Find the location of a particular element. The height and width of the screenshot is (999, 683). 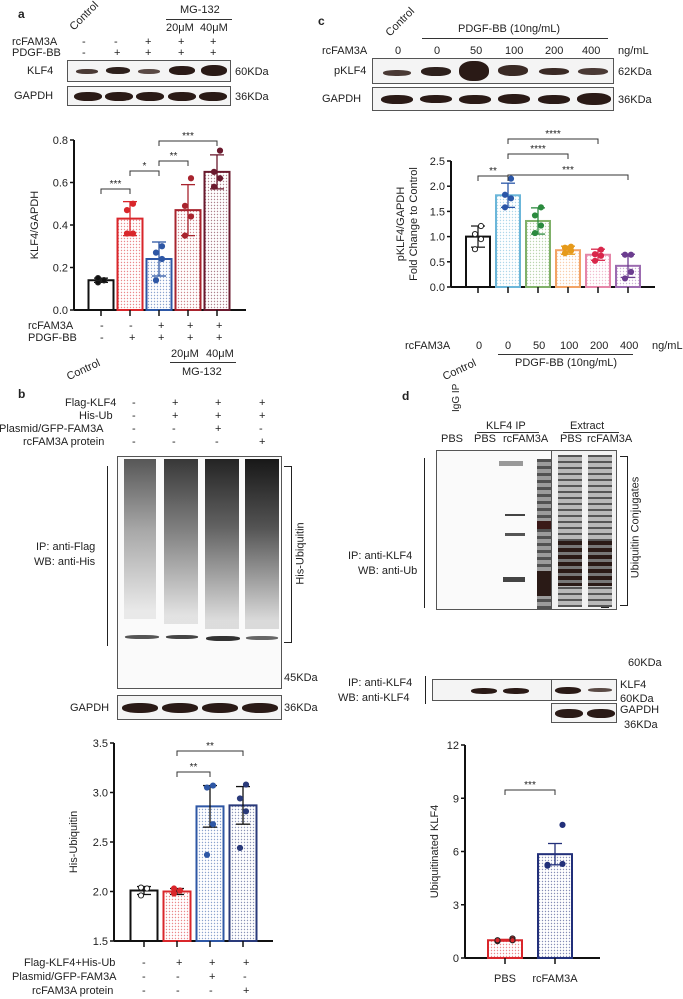

blot-d-bracket-label: Ubiquitin Conjugates is located at coordinates (635, 527).